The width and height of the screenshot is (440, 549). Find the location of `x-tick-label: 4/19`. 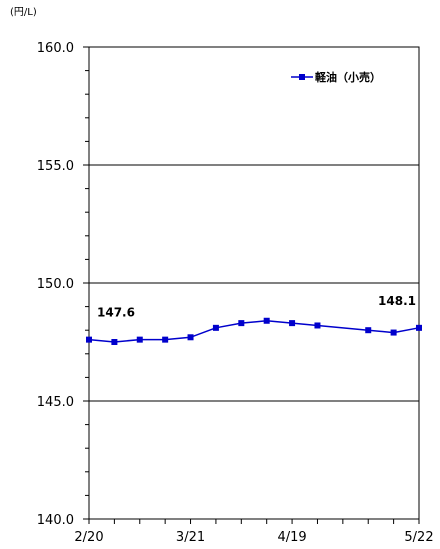

x-tick-label: 4/19 is located at coordinates (291, 537).